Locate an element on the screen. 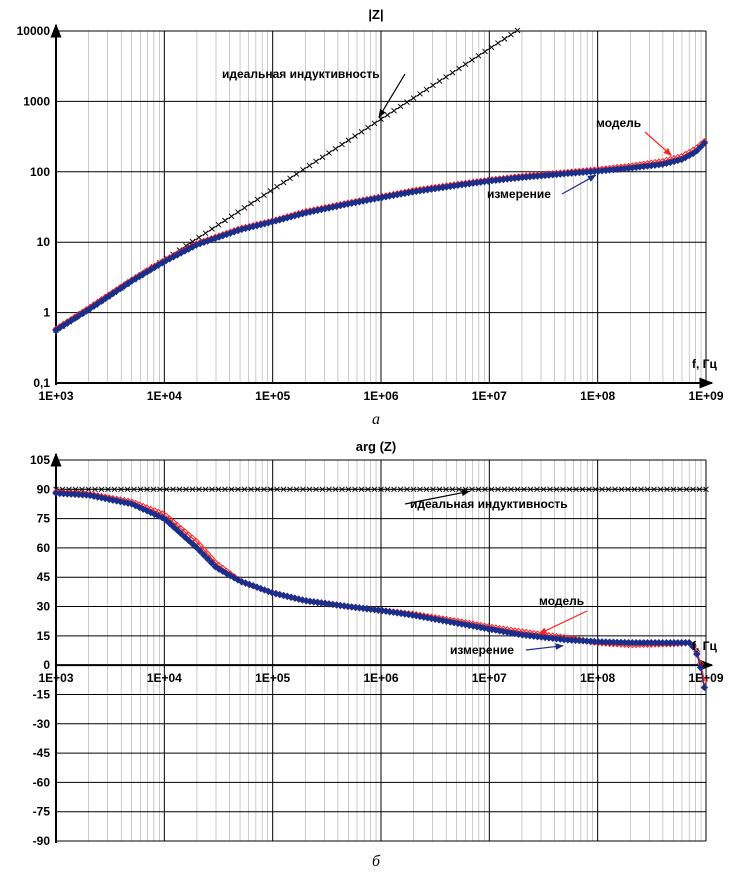  x-tick-label: 1E+06 is located at coordinates (380, 678).